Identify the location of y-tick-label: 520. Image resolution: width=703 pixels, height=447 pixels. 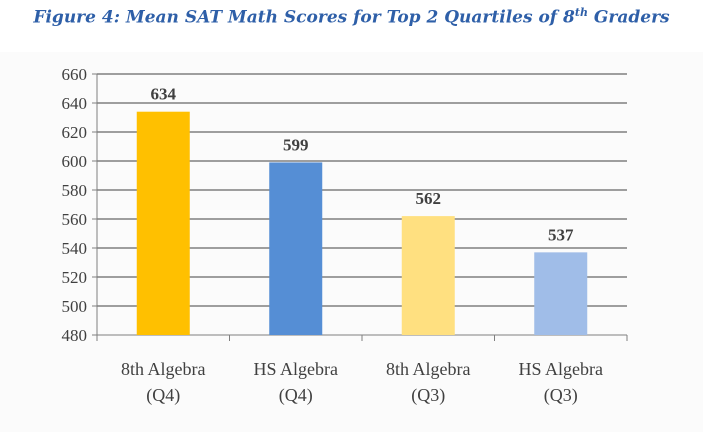
(75, 277).